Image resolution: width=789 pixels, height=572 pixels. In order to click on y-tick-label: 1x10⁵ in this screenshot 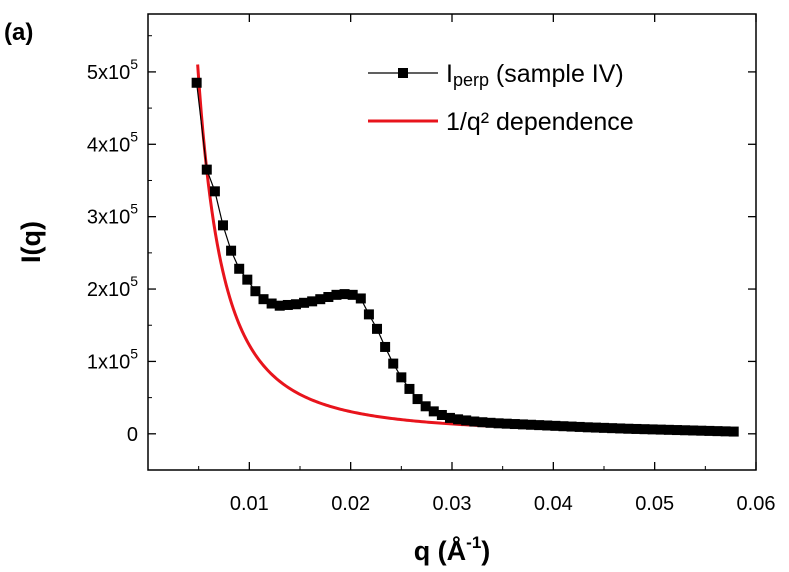, I will do `click(112, 359)`.